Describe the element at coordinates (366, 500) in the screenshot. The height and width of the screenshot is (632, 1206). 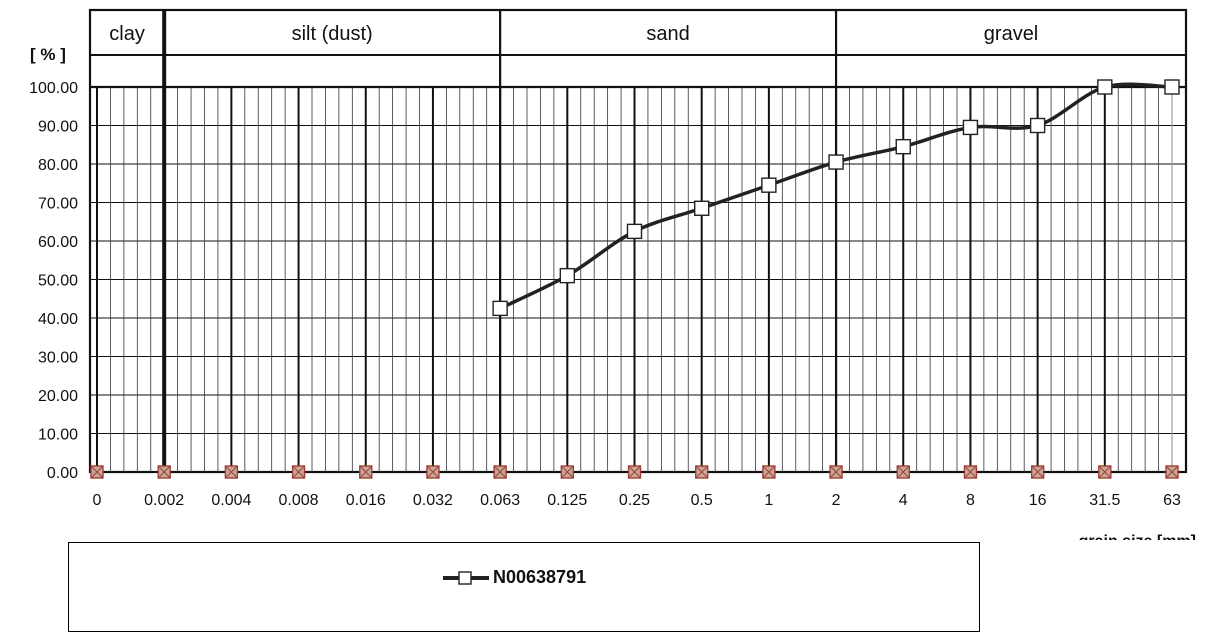
I see `x-tick-label: 0.016` at that location.